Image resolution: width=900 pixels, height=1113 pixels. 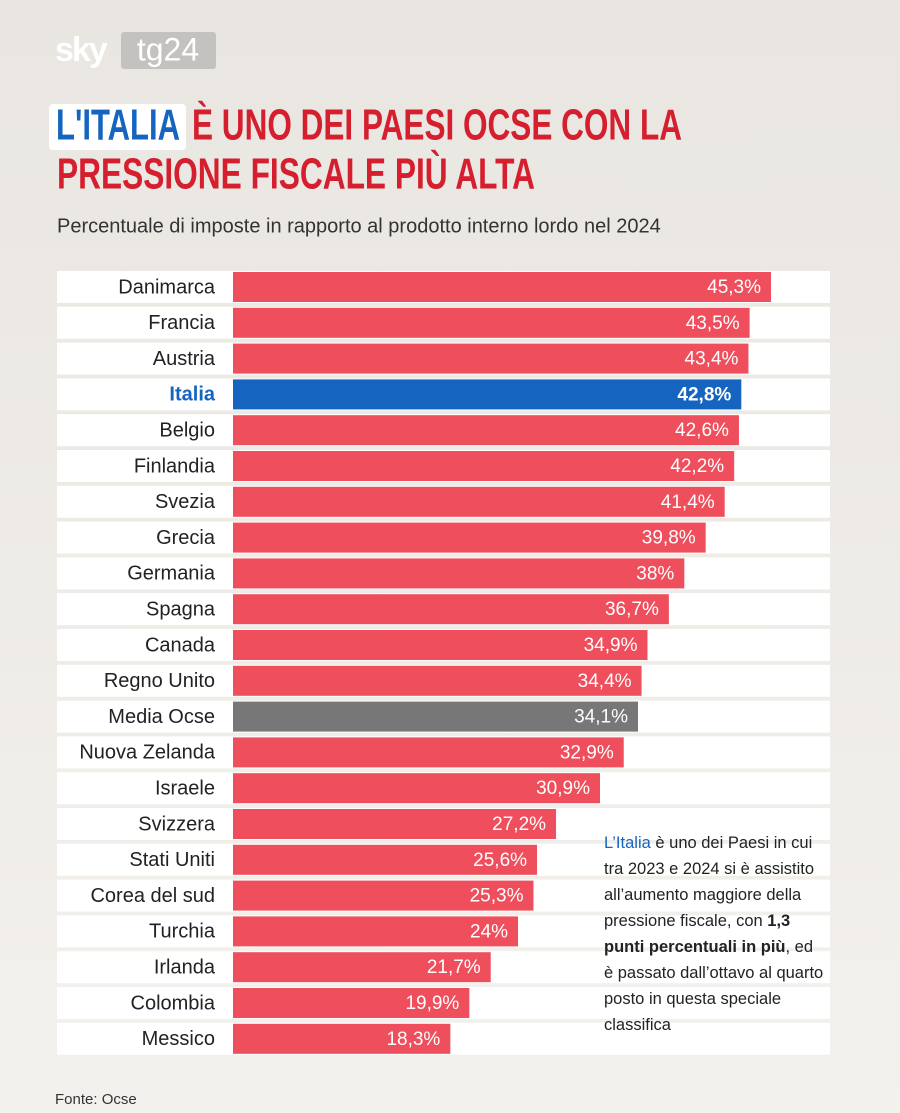 What do you see at coordinates (697, 934) in the screenshot?
I see `annotation-text: 1,3 punti percentuali in più` at bounding box center [697, 934].